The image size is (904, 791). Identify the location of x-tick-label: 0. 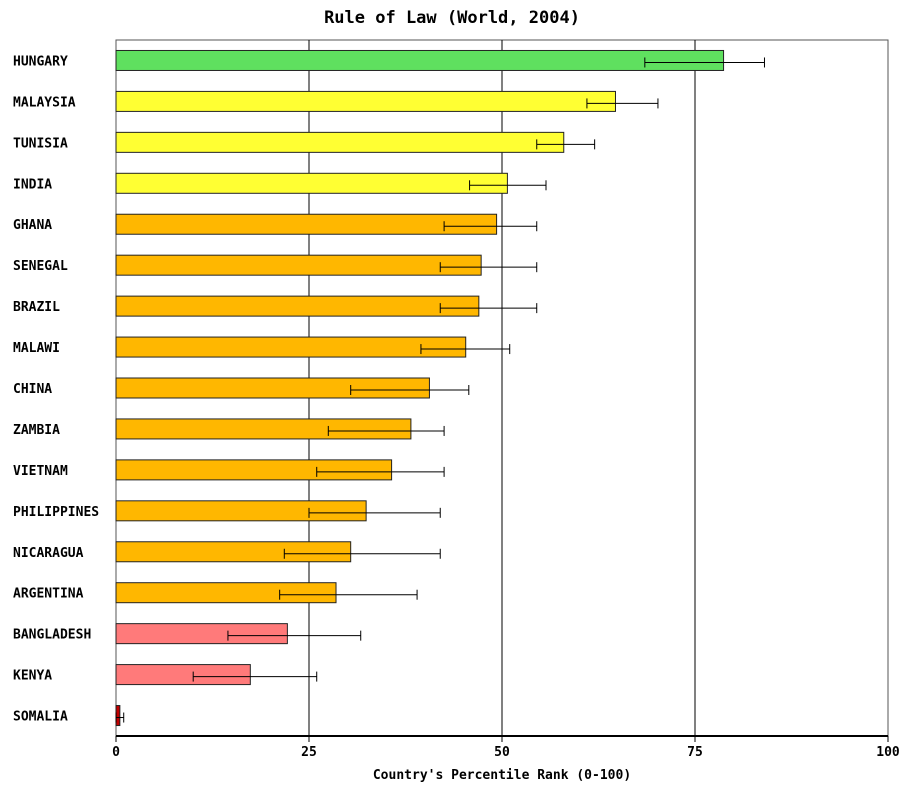
(116, 752).